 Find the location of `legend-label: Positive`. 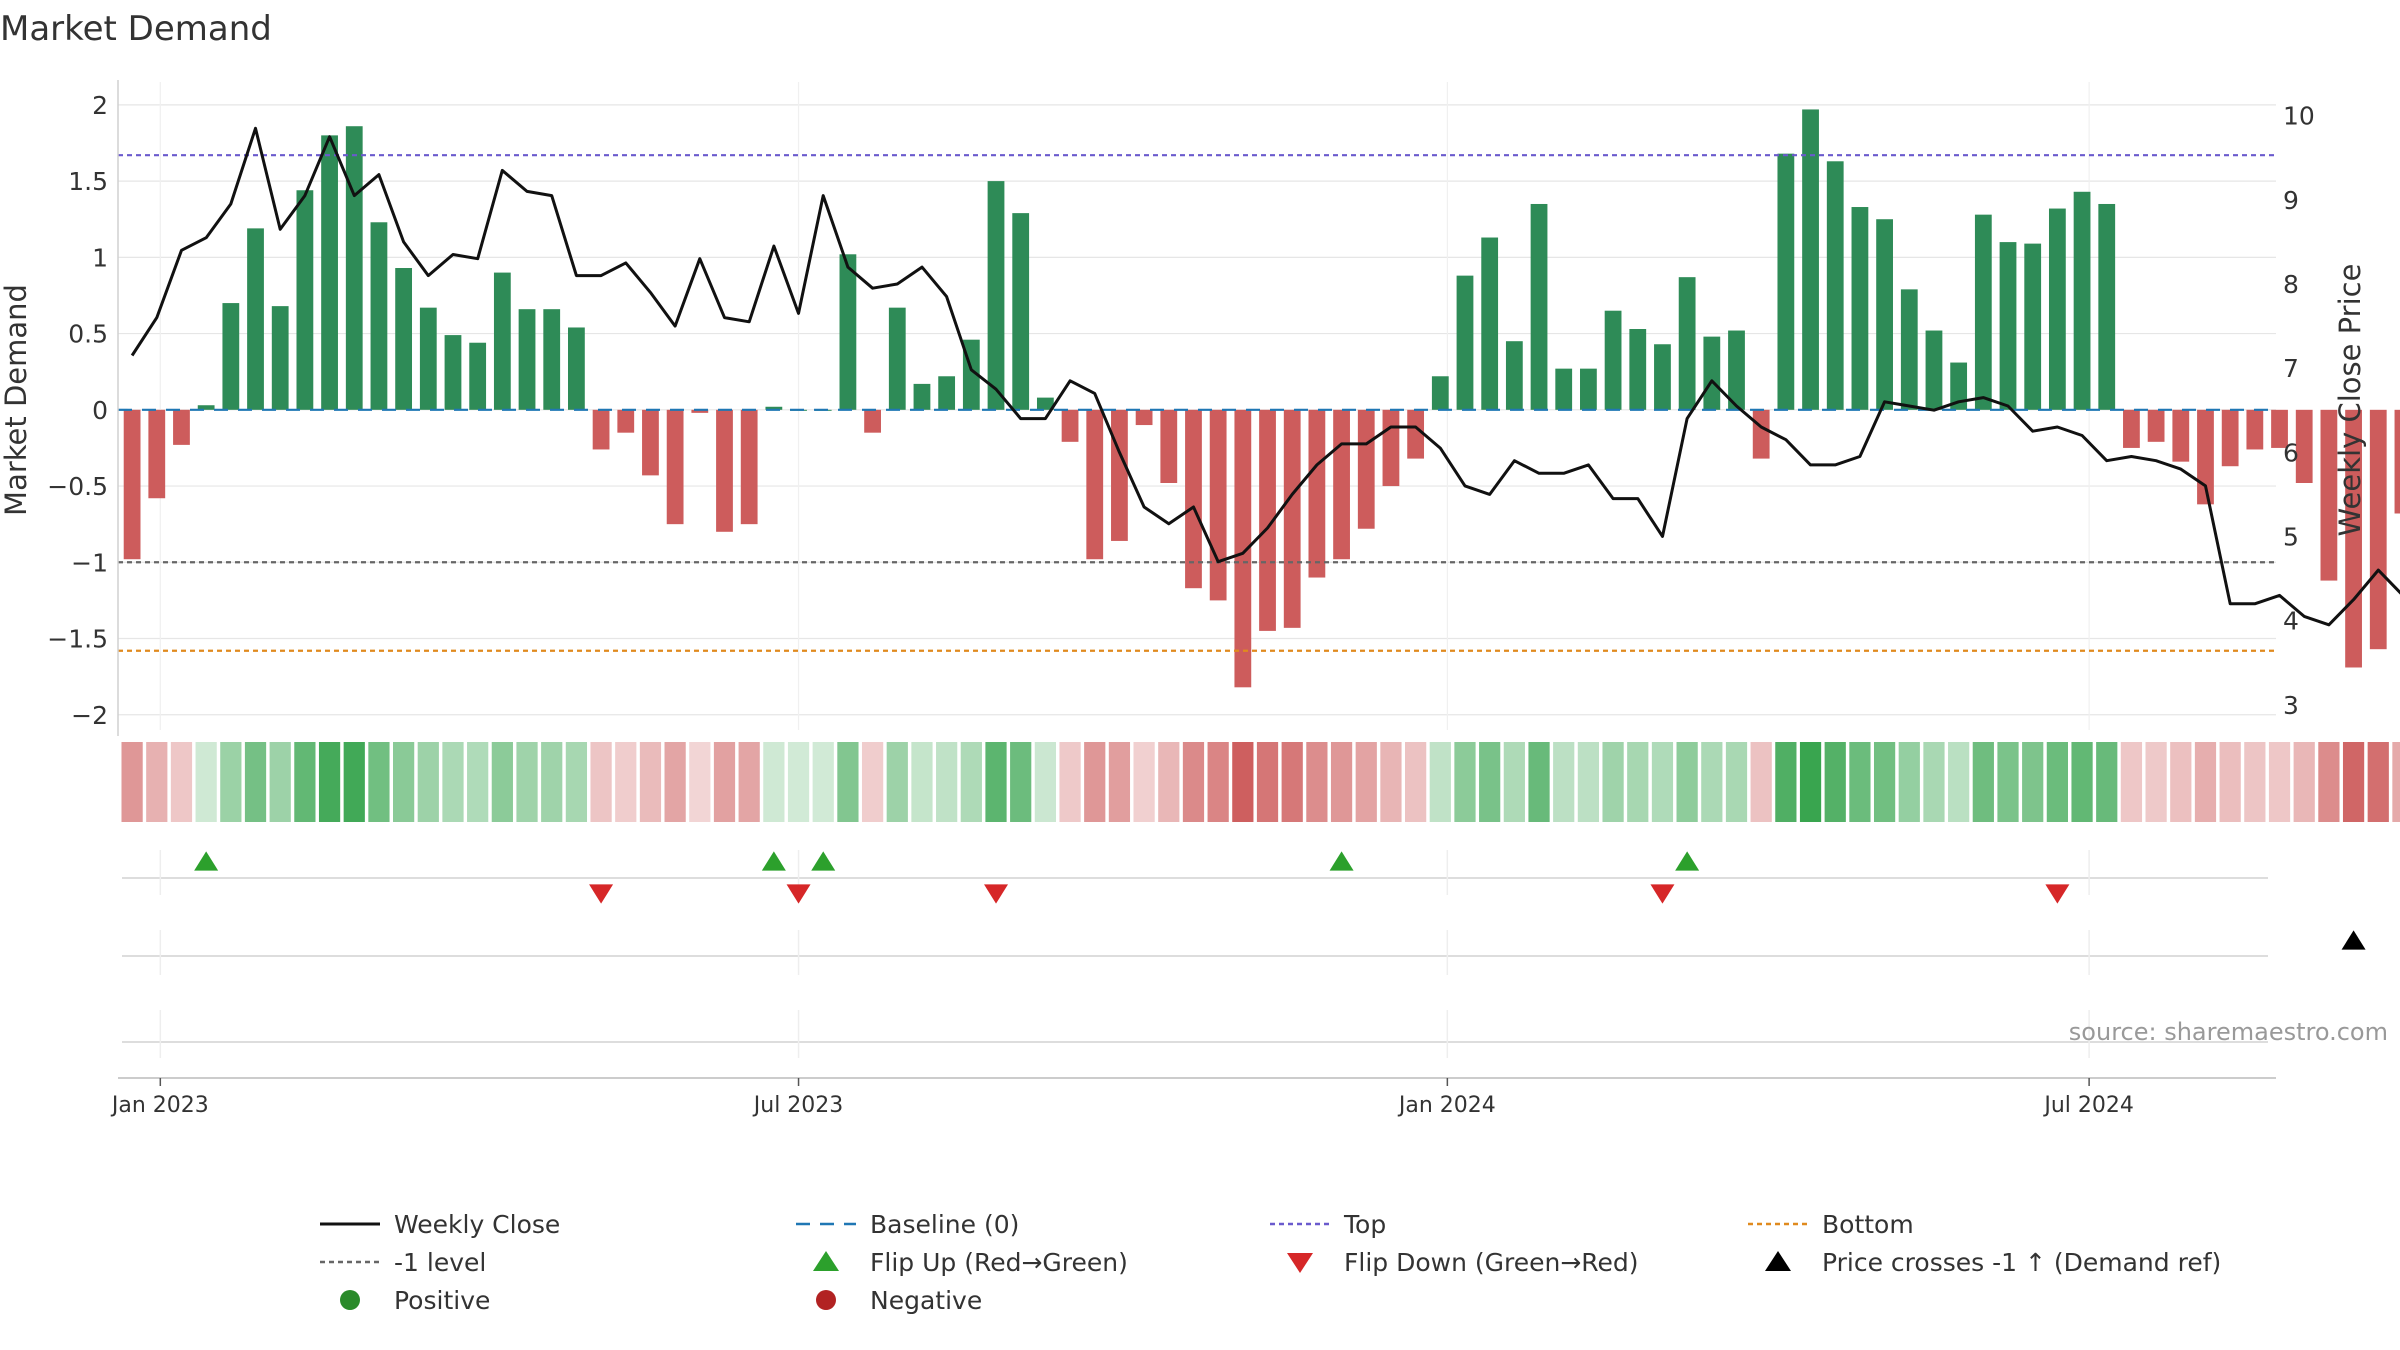

legend-label: Positive is located at coordinates (442, 1300).